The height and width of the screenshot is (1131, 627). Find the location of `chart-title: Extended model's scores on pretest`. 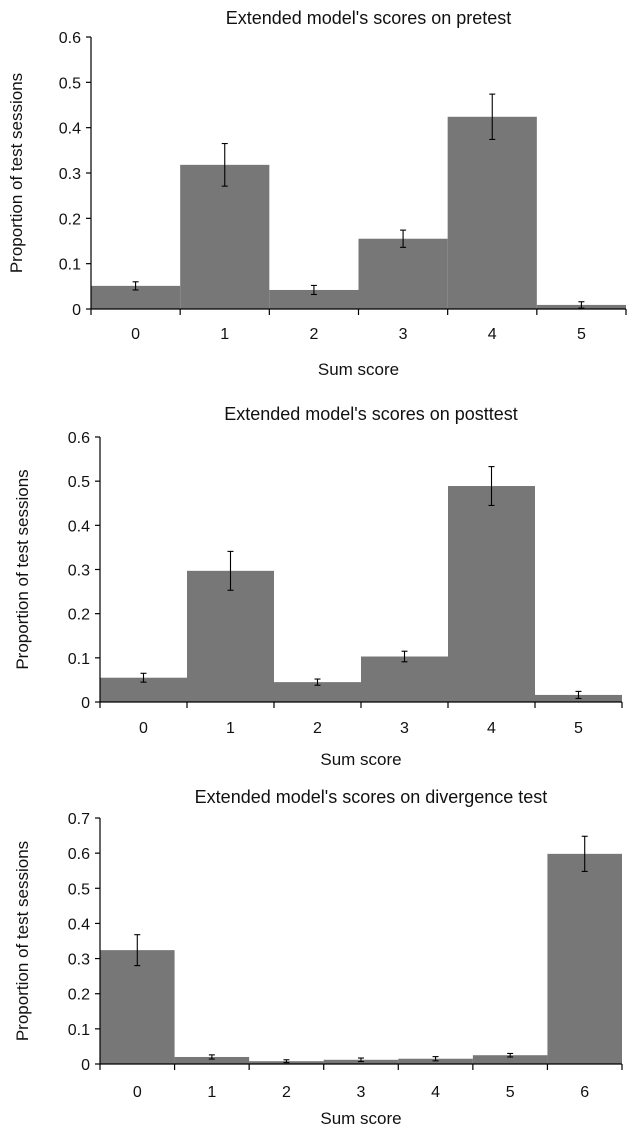

chart-title: Extended model's scores on pretest is located at coordinates (369, 18).